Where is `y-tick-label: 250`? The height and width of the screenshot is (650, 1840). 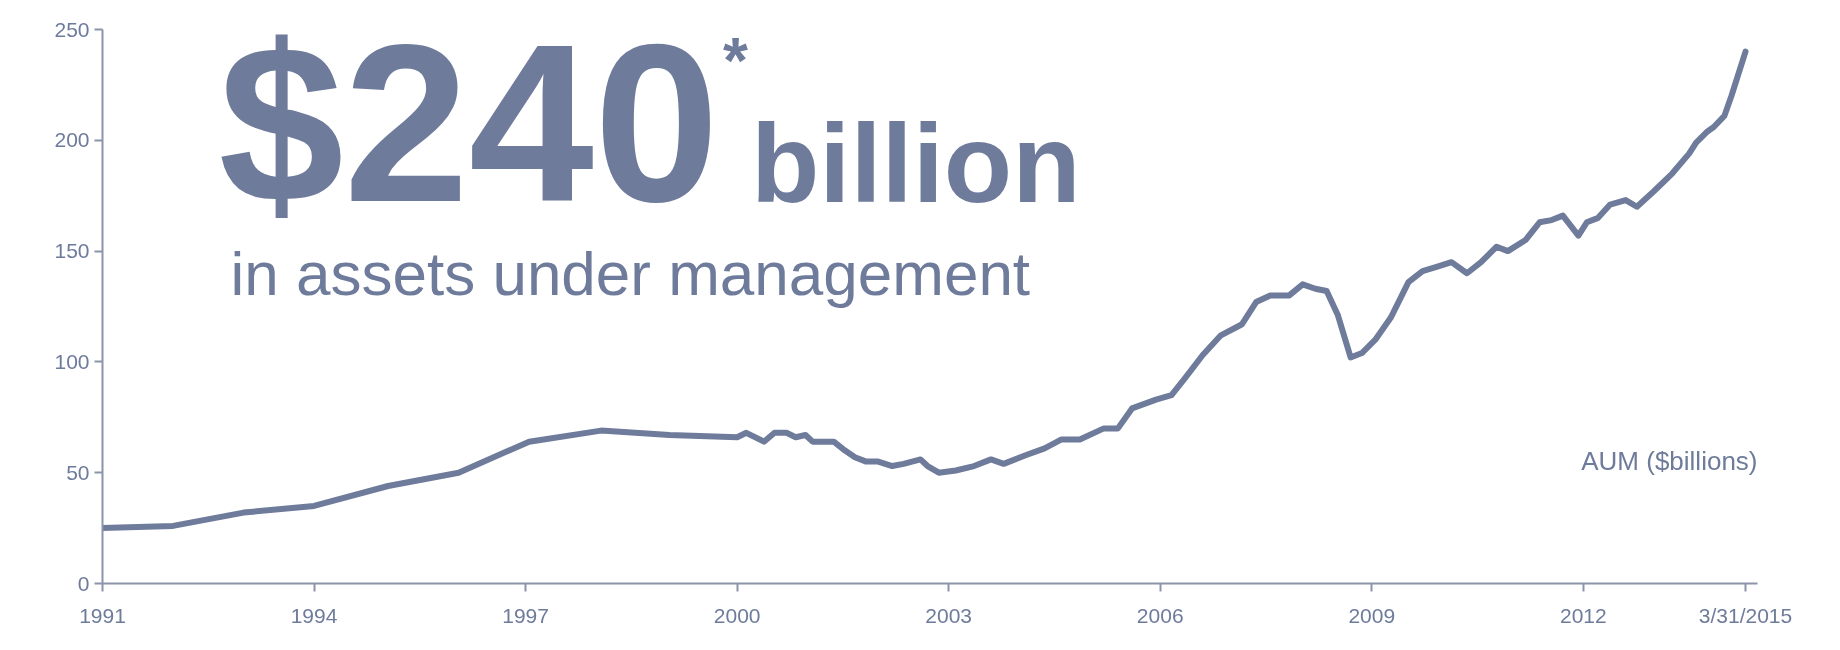
y-tick-label: 250 is located at coordinates (72, 29).